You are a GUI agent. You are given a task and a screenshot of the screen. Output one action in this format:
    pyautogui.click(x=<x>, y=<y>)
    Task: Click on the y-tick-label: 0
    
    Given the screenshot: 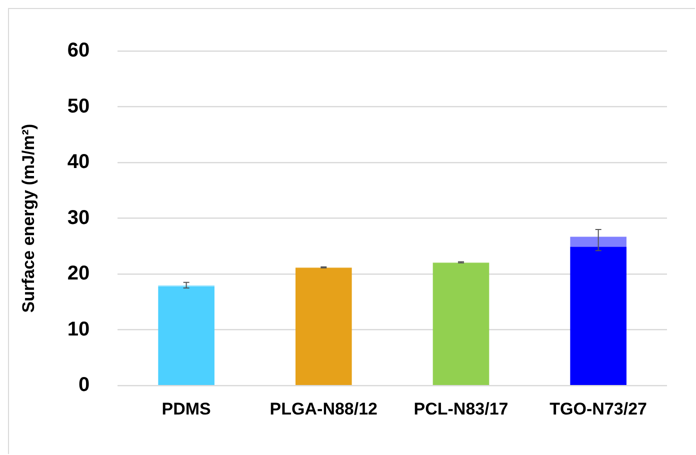 What is the action you would take?
    pyautogui.click(x=84, y=385)
    